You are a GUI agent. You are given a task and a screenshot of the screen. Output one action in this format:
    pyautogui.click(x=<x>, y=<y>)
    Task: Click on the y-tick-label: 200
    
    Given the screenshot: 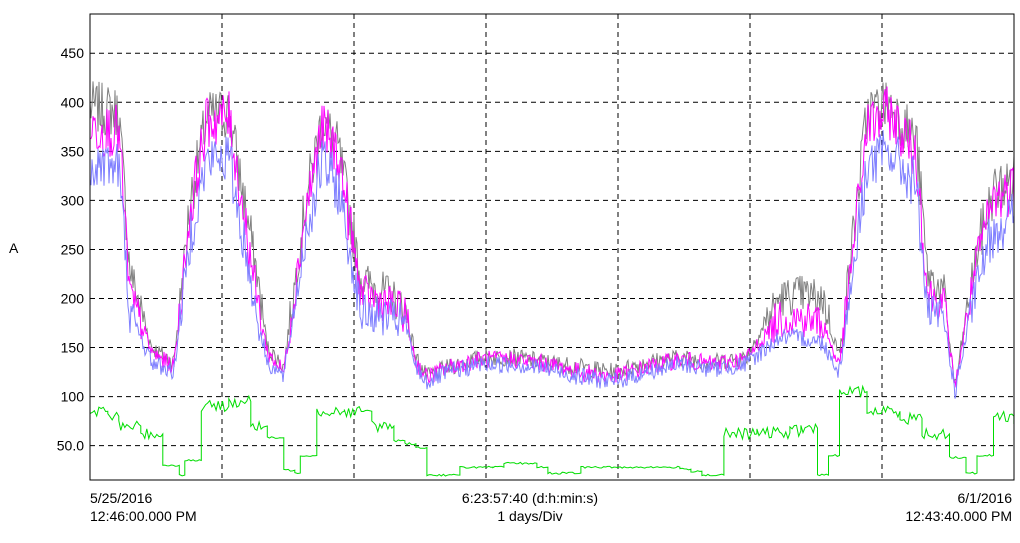 What is the action you would take?
    pyautogui.click(x=73, y=299)
    